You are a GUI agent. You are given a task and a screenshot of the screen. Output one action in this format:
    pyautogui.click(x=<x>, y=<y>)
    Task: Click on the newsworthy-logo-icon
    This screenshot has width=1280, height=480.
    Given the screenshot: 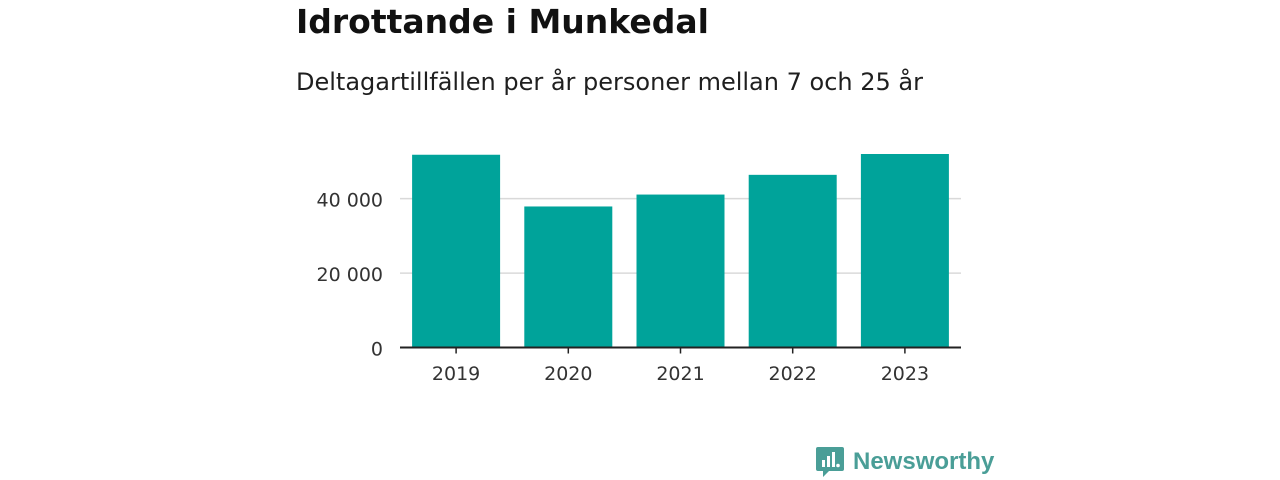 What is the action you would take?
    pyautogui.click(x=830, y=462)
    